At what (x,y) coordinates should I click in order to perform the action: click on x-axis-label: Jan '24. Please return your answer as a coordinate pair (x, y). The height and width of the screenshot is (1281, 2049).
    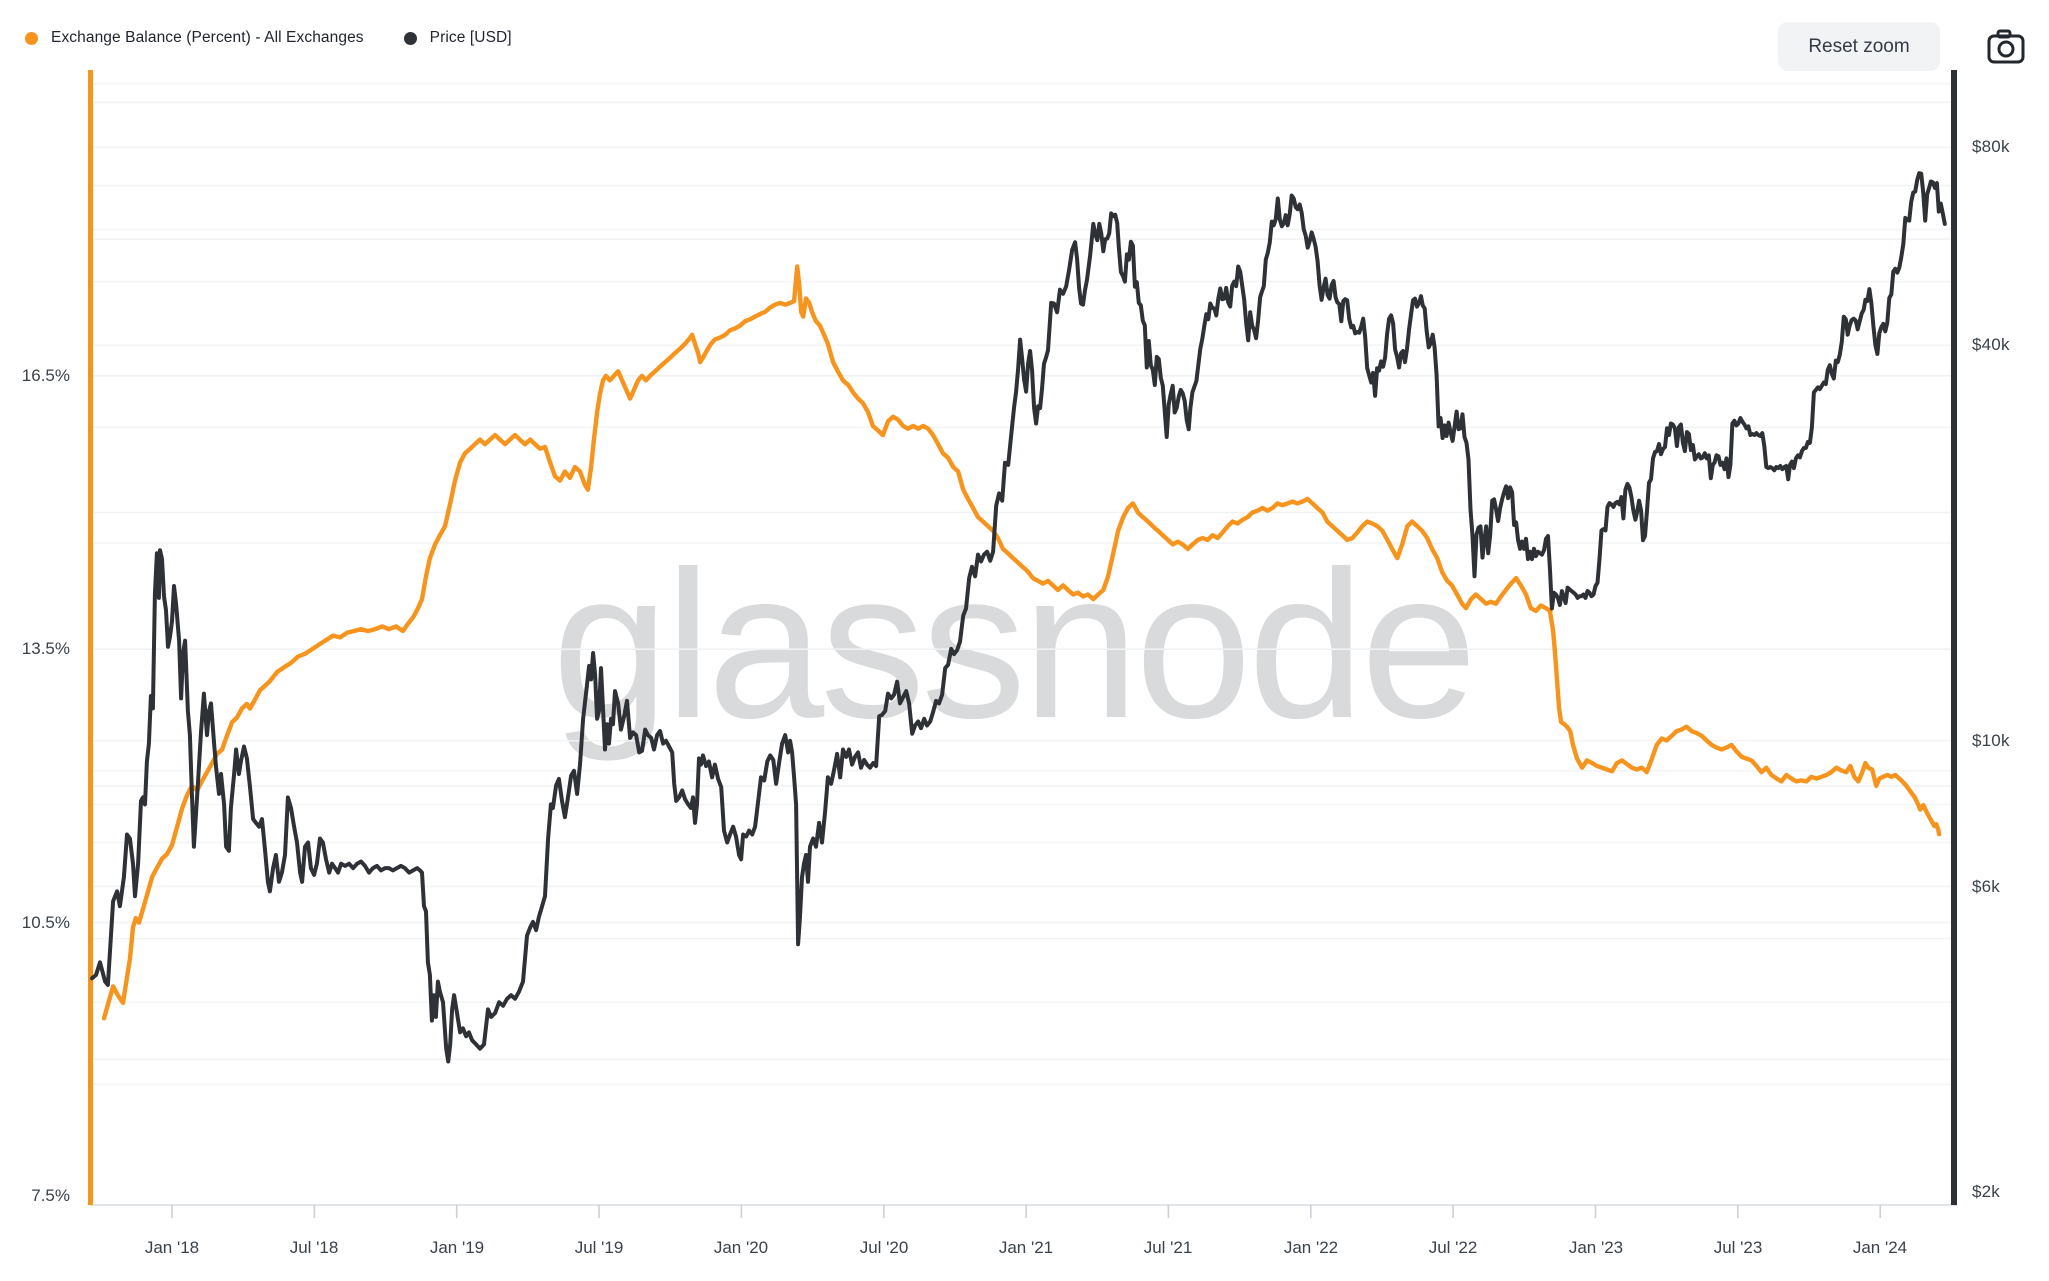
    Looking at the image, I should click on (1880, 1247).